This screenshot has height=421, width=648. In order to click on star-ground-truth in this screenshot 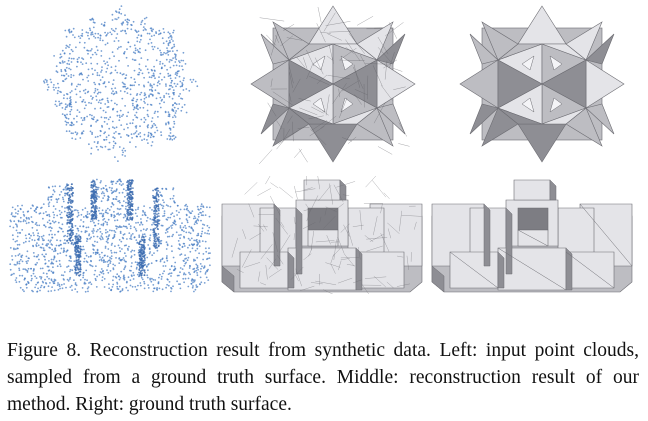, I will do `click(542, 84)`.